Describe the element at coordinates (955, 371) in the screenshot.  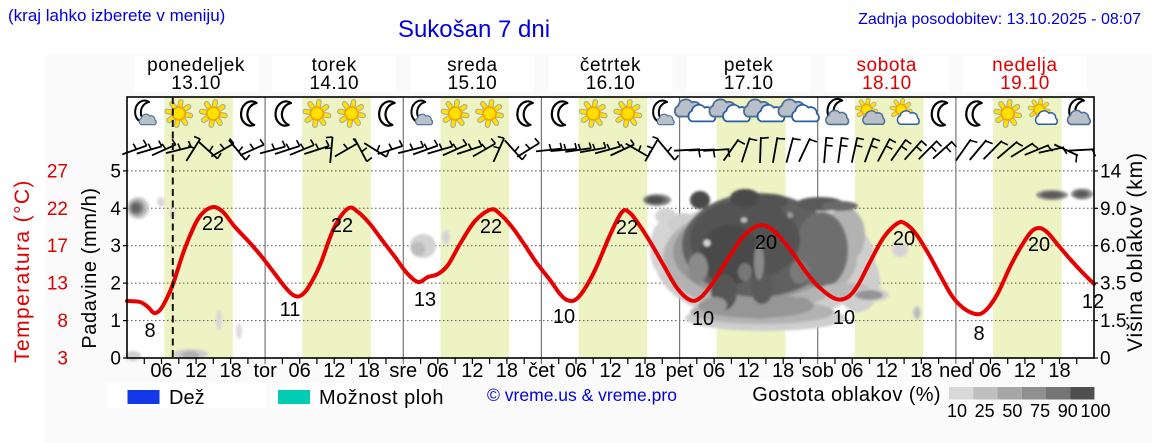
I see `svg-text: ned` at that location.